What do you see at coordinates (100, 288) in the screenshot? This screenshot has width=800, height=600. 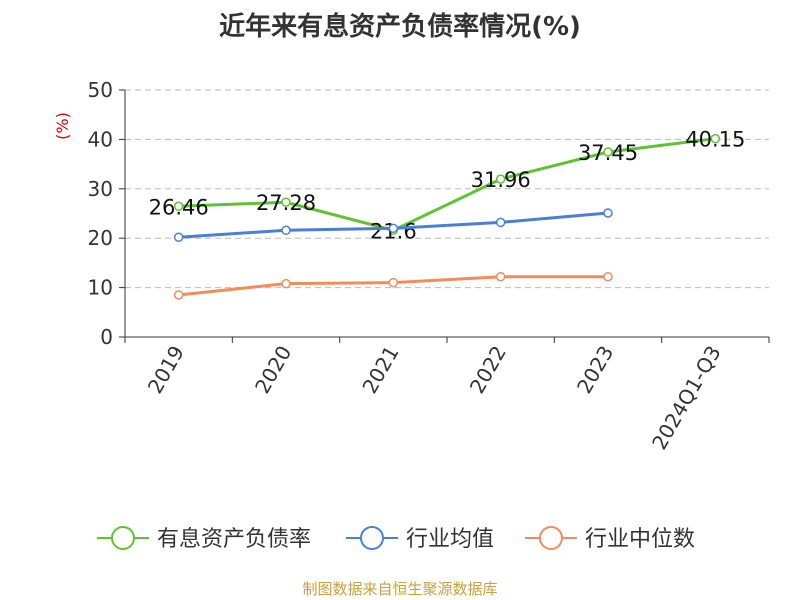 I see `y-tick-label: 10` at bounding box center [100, 288].